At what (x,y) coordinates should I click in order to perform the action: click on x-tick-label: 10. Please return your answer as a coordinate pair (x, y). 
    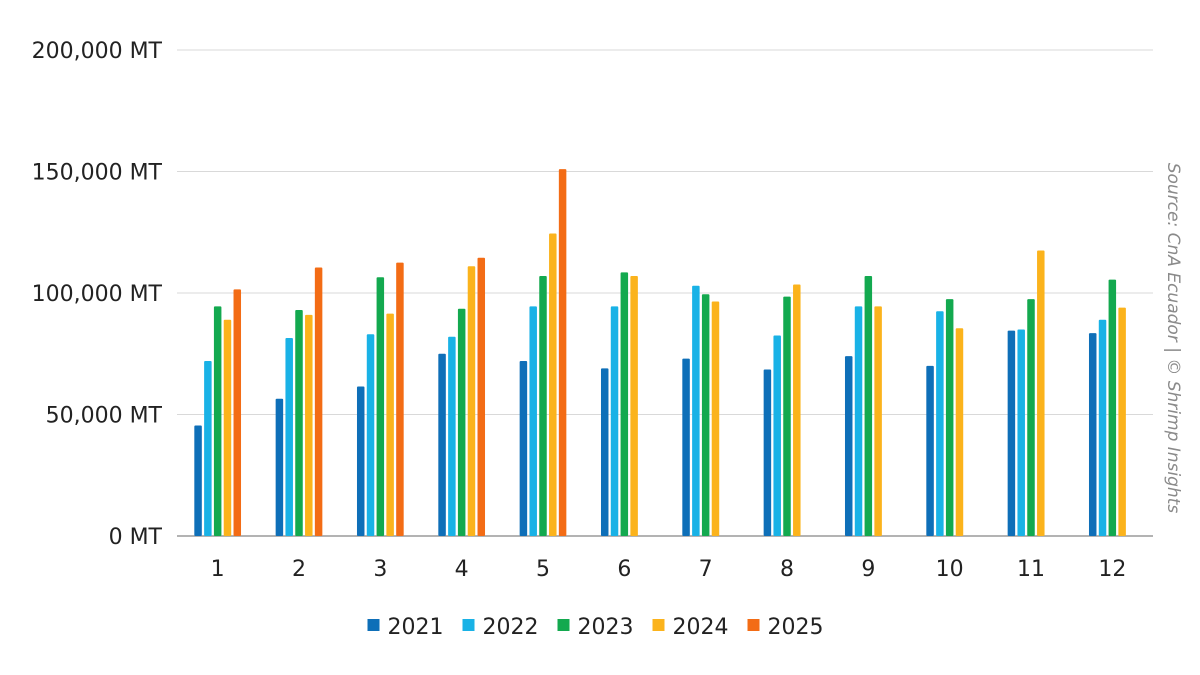
    Looking at the image, I should click on (950, 569).